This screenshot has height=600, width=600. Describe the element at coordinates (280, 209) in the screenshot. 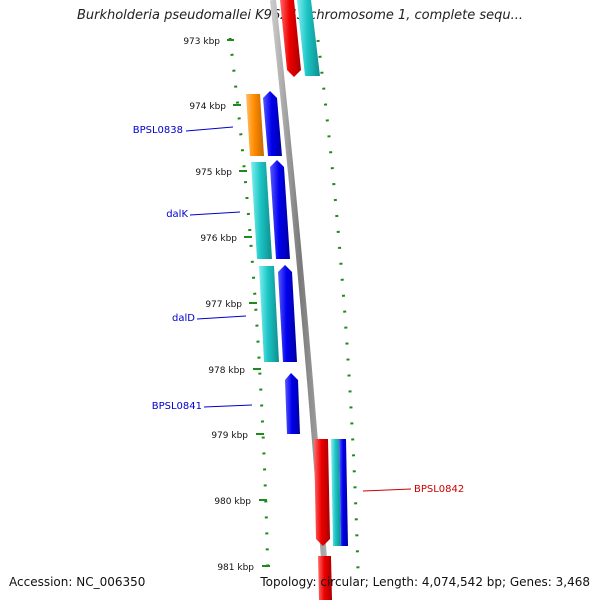

I see `gene-dalk-arrow` at that location.